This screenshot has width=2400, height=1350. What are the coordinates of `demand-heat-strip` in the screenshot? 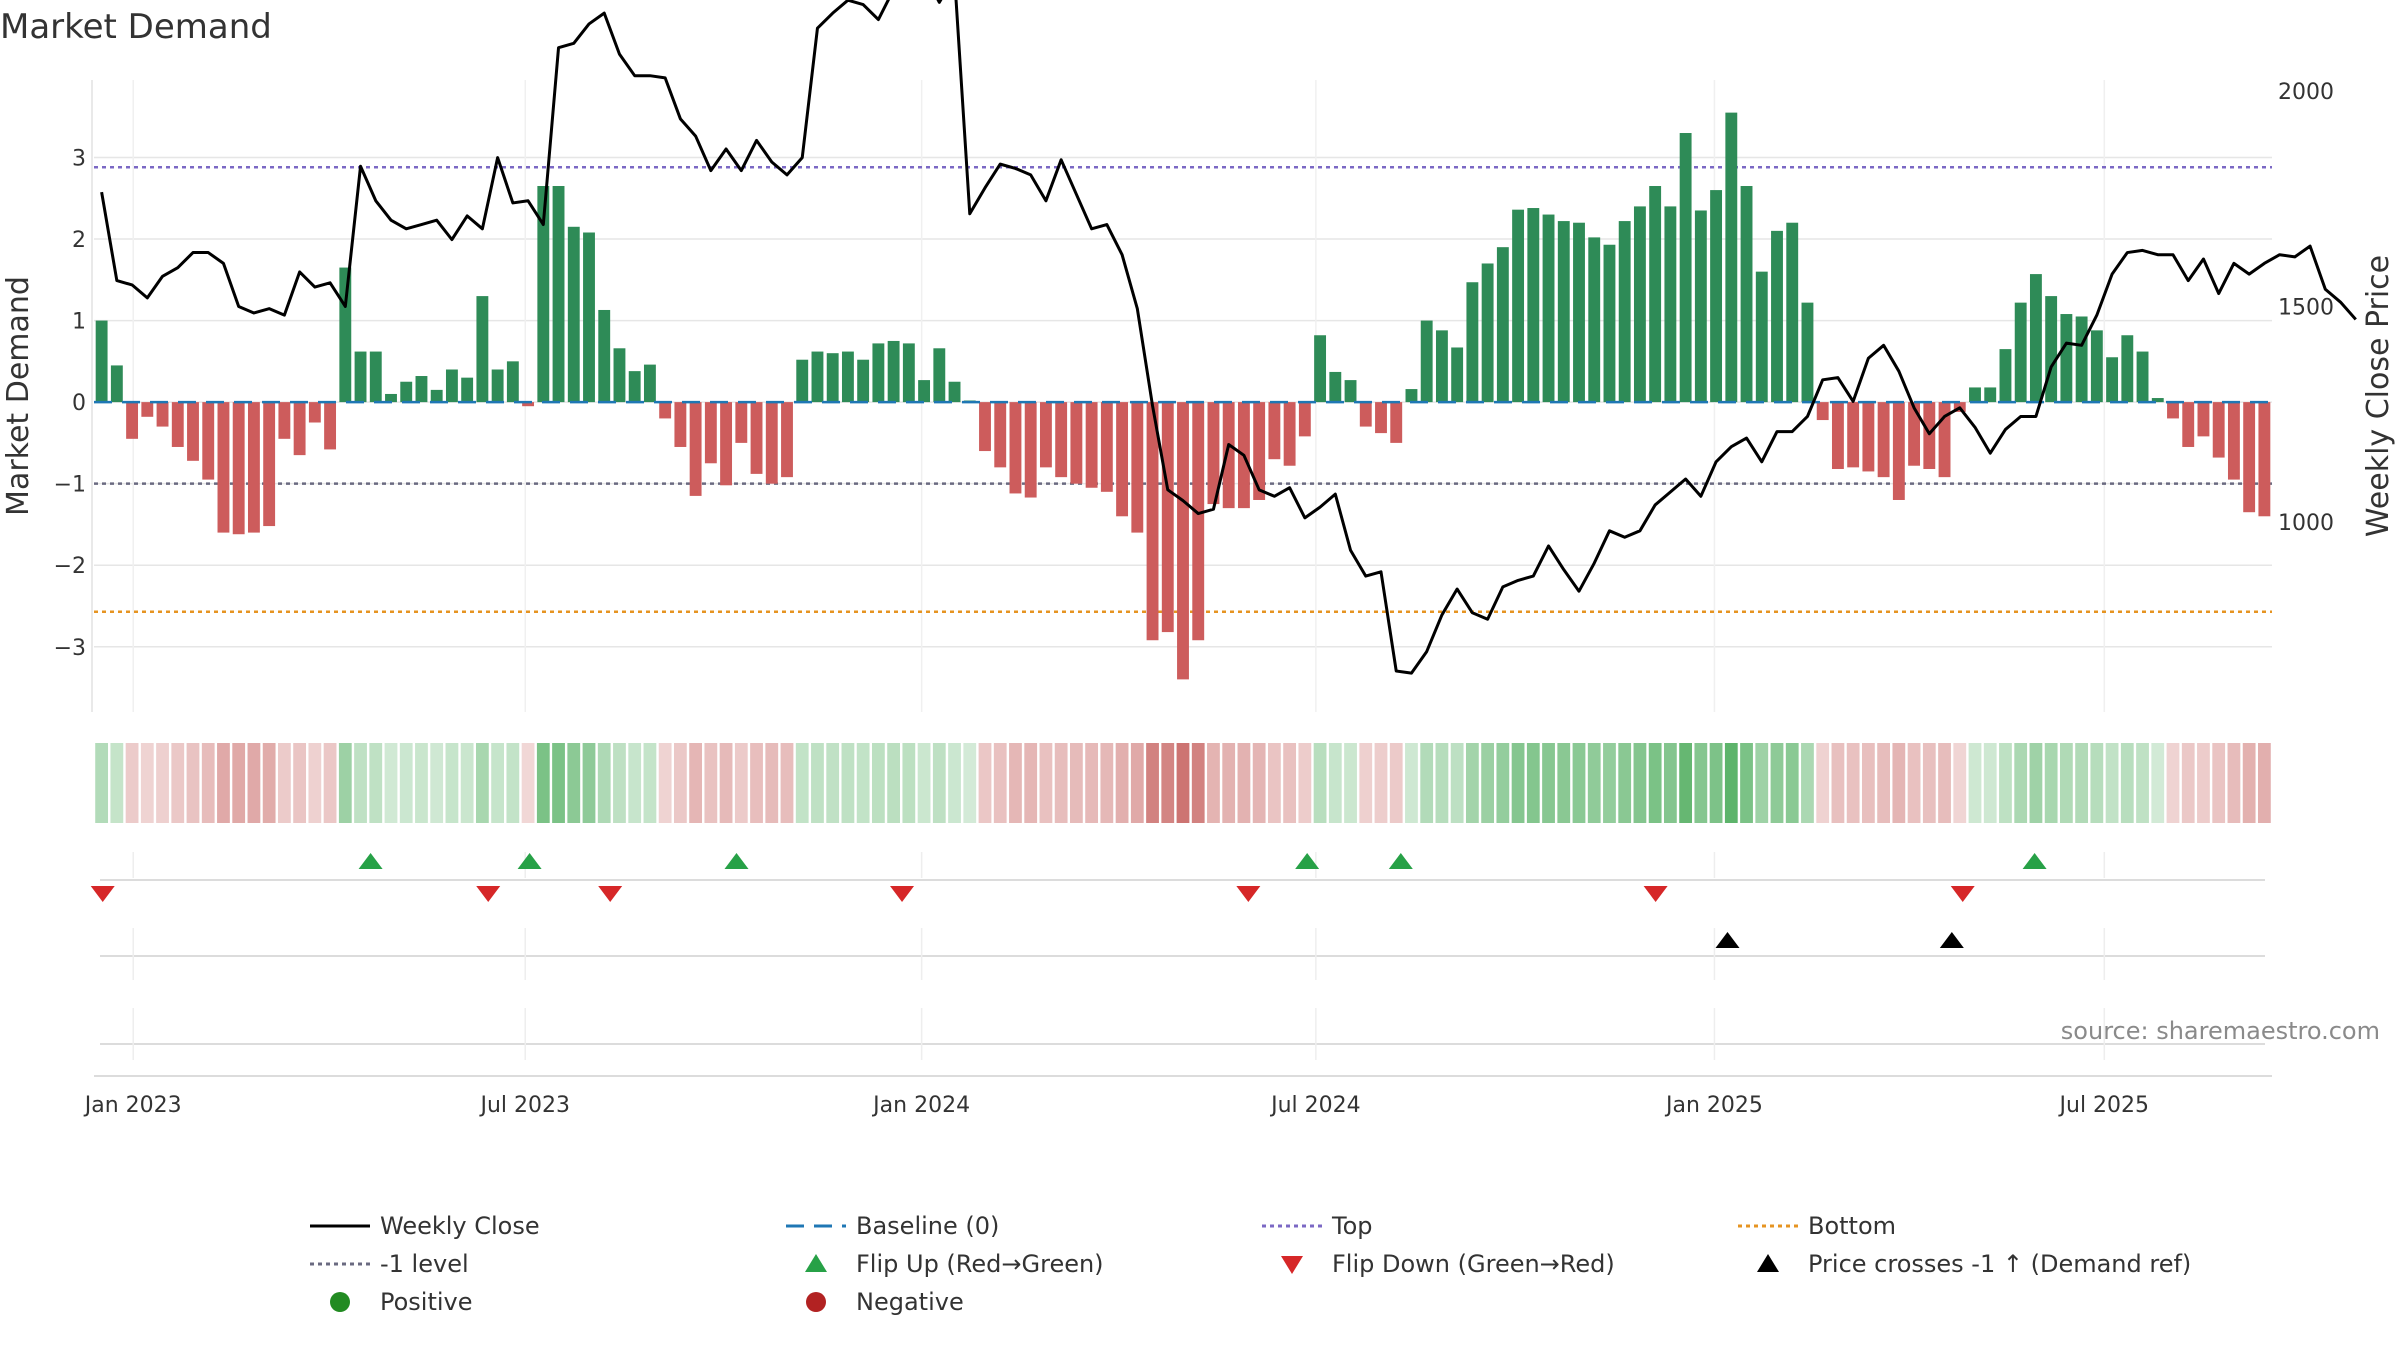 It's located at (1183, 783).